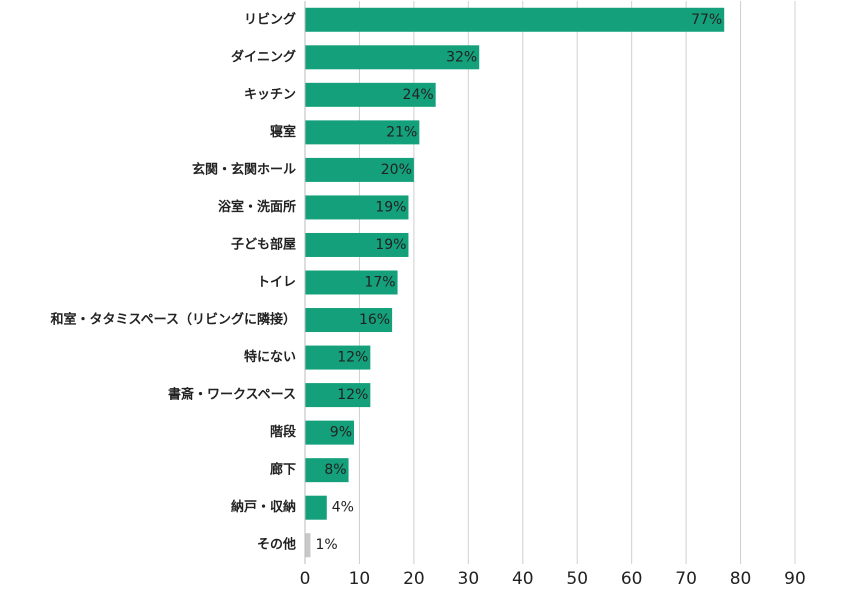  Describe the element at coordinates (276, 545) in the screenshot. I see `category-label: その他` at that location.